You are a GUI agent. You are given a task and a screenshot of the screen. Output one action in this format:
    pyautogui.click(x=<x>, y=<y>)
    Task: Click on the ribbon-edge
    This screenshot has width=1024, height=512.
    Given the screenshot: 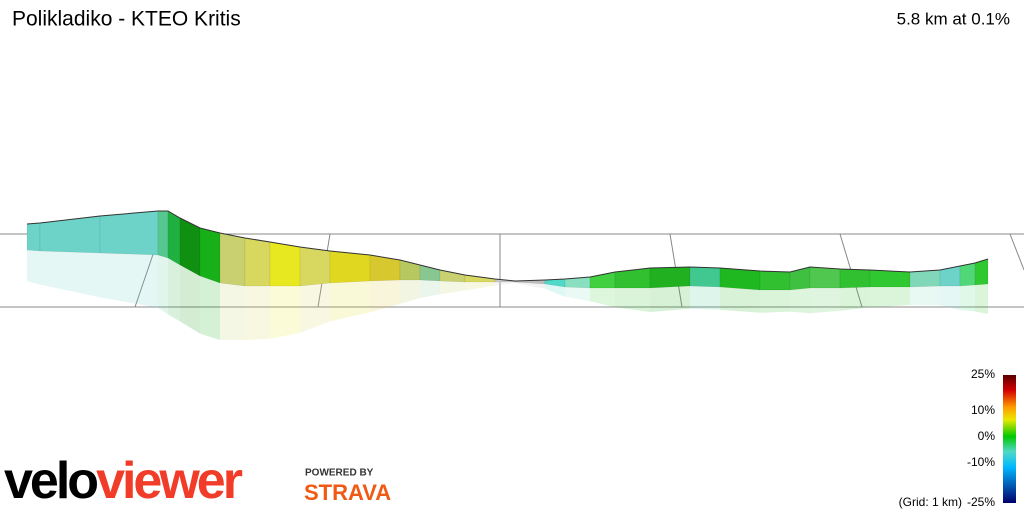 What is the action you would take?
    pyautogui.click(x=507, y=246)
    